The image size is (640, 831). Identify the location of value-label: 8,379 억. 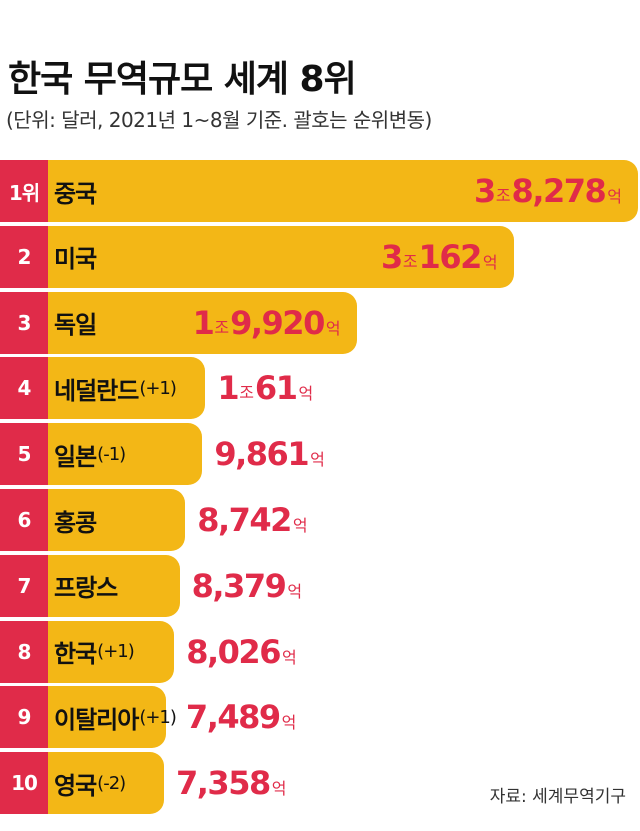
(247, 586).